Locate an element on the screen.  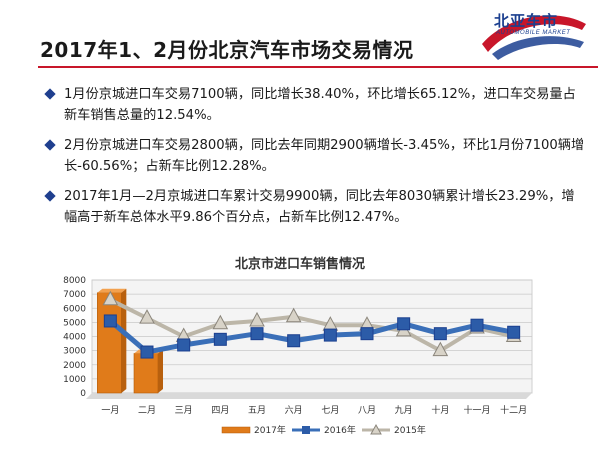
chart-floor is located at coordinates (309, 396).